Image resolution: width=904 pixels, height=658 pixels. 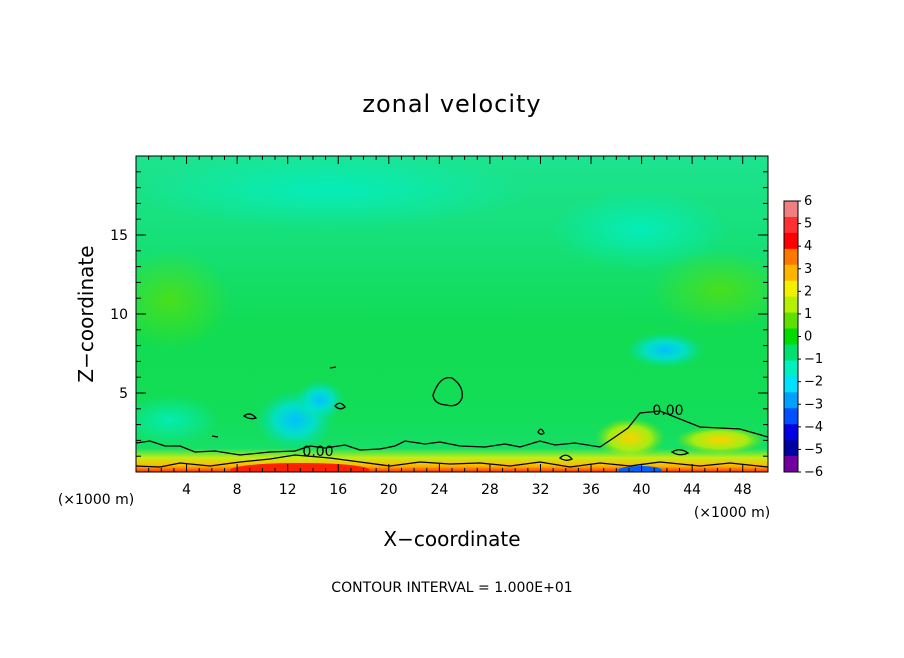 What do you see at coordinates (186, 490) in the screenshot?
I see `x-tick-label: 4` at bounding box center [186, 490].